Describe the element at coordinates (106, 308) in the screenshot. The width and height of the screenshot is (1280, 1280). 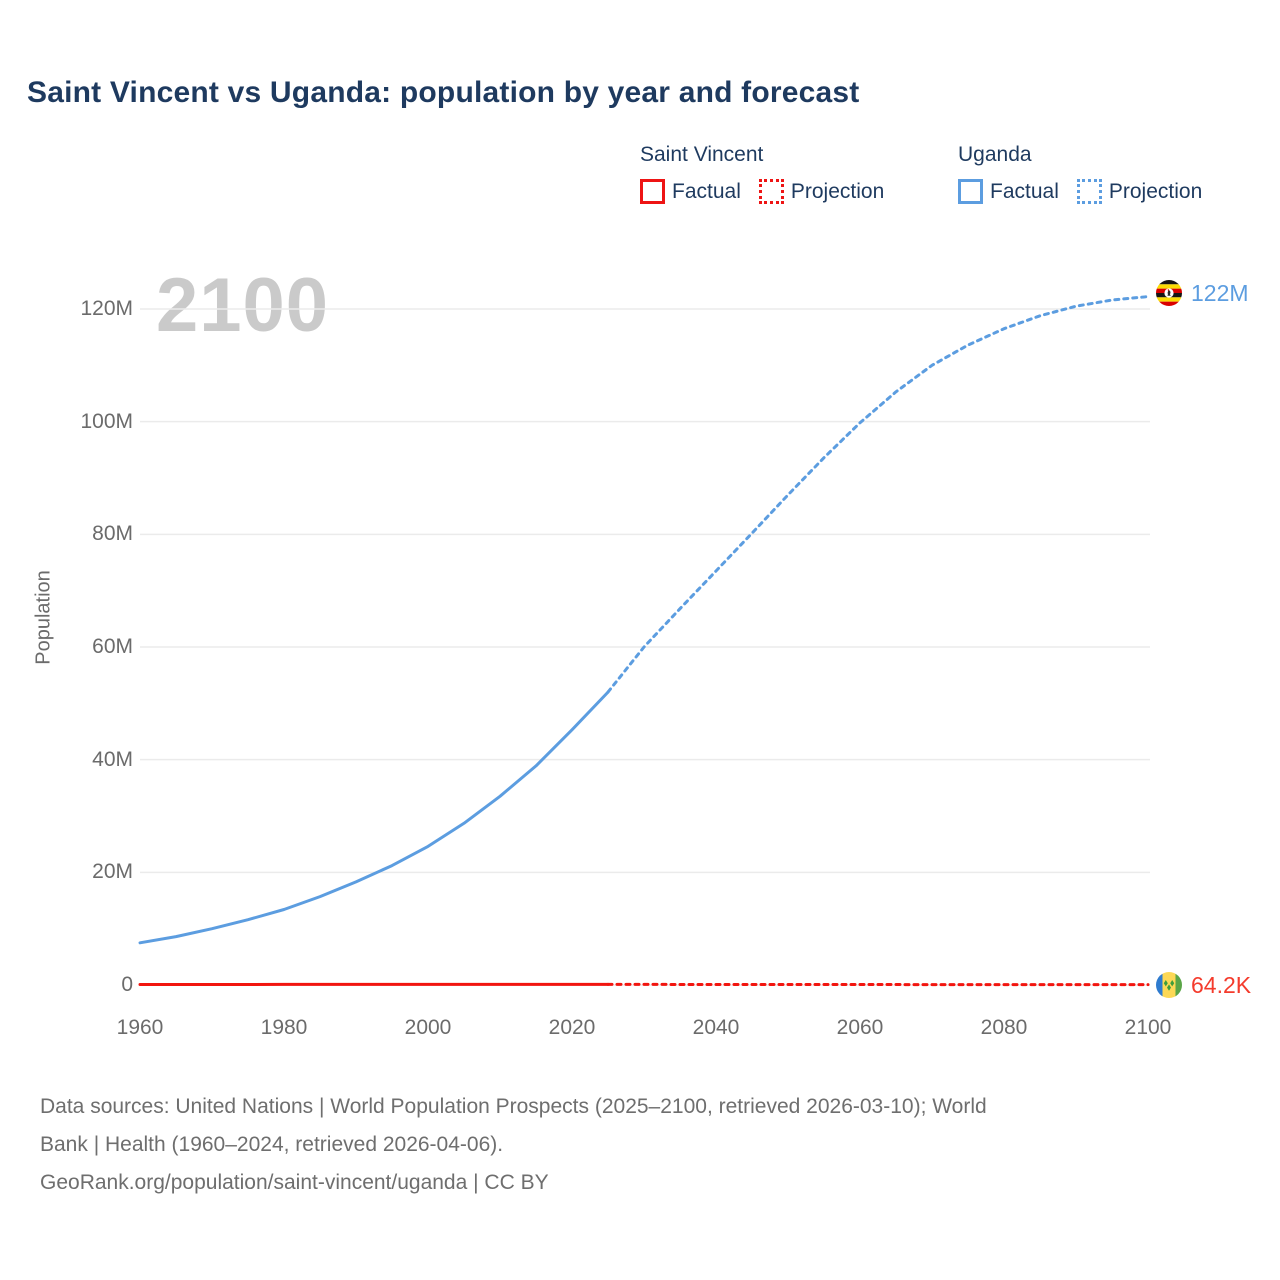
I see `y-tick-label: 120M` at that location.